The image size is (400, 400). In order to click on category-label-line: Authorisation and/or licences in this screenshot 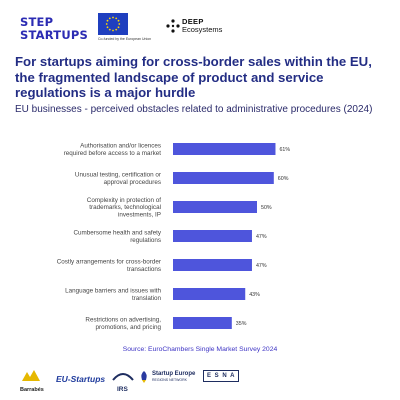, I will do `click(120, 146)`.